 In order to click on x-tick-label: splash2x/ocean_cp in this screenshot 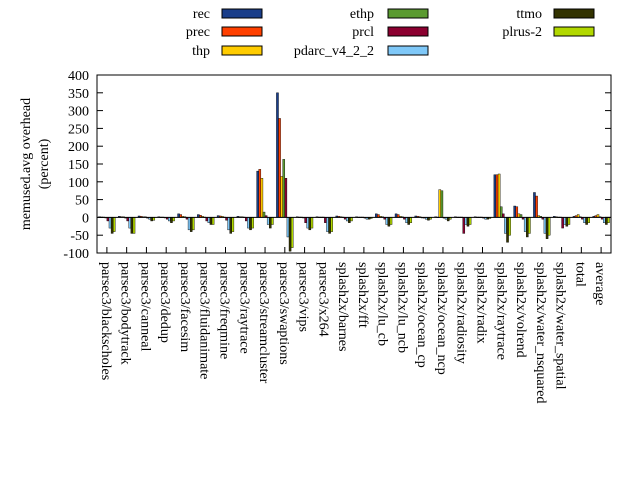, I will do `click(421, 315)`.